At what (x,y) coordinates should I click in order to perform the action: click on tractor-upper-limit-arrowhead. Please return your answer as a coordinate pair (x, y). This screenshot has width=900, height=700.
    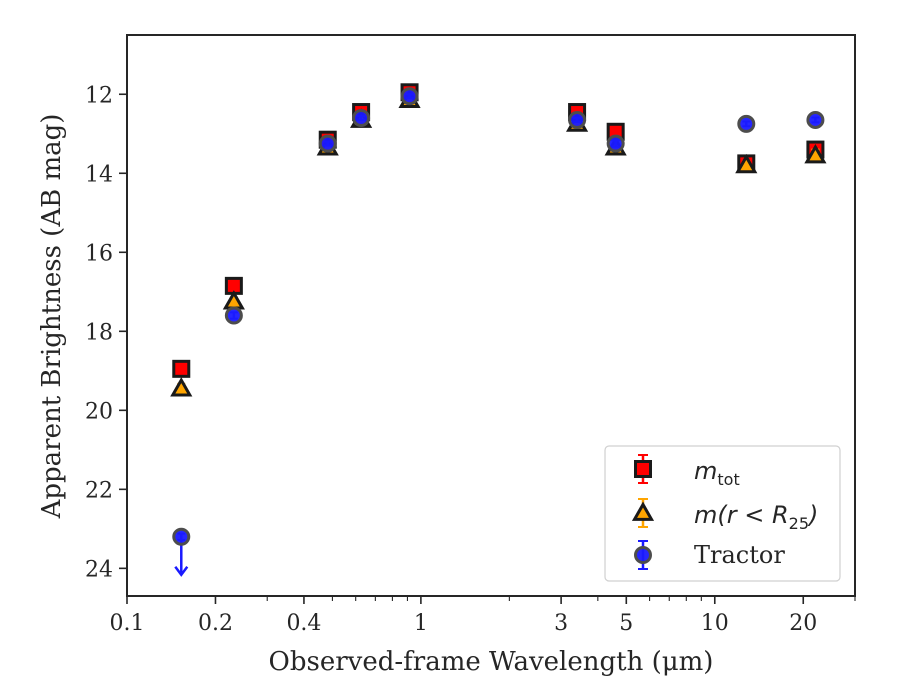
    Looking at the image, I should click on (181, 571).